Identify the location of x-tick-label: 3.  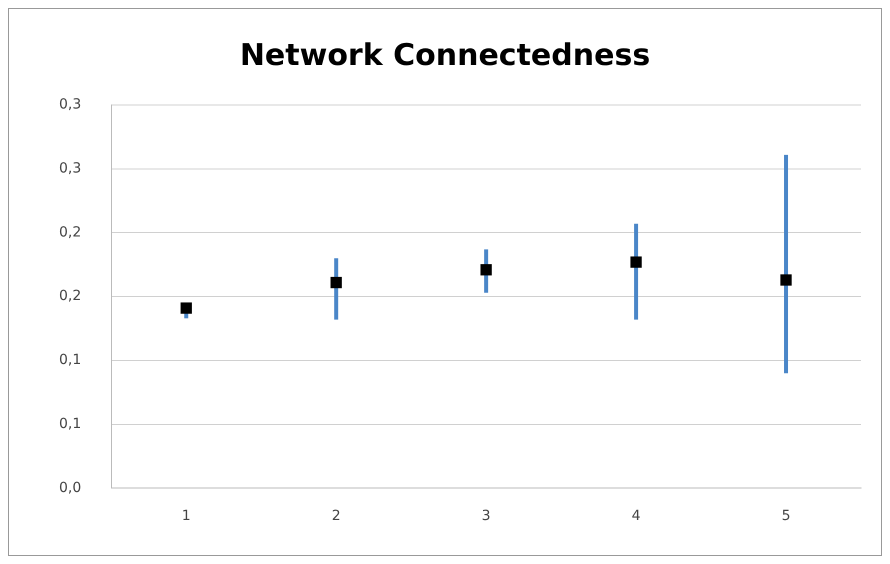
(486, 516).